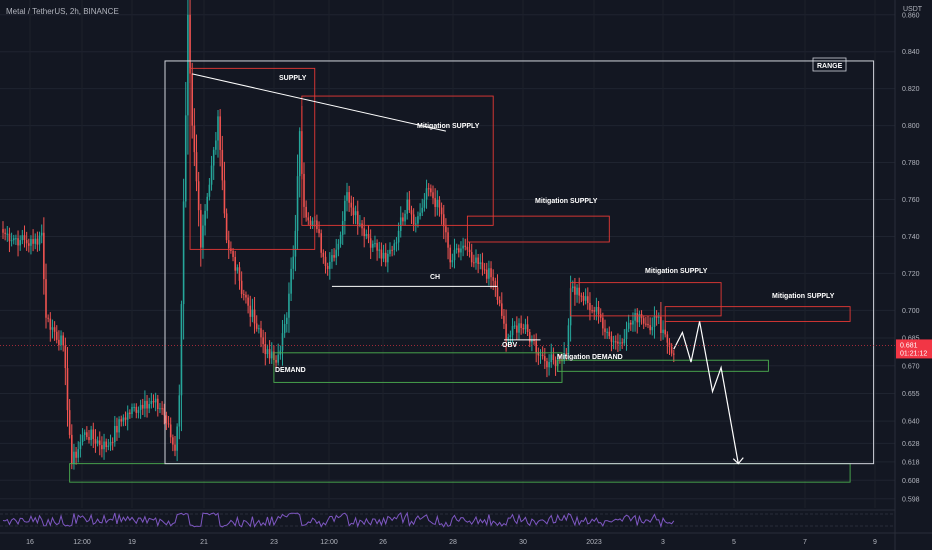 The width and height of the screenshot is (932, 550). What do you see at coordinates (453, 542) in the screenshot?
I see `time-tick-label: 28` at bounding box center [453, 542].